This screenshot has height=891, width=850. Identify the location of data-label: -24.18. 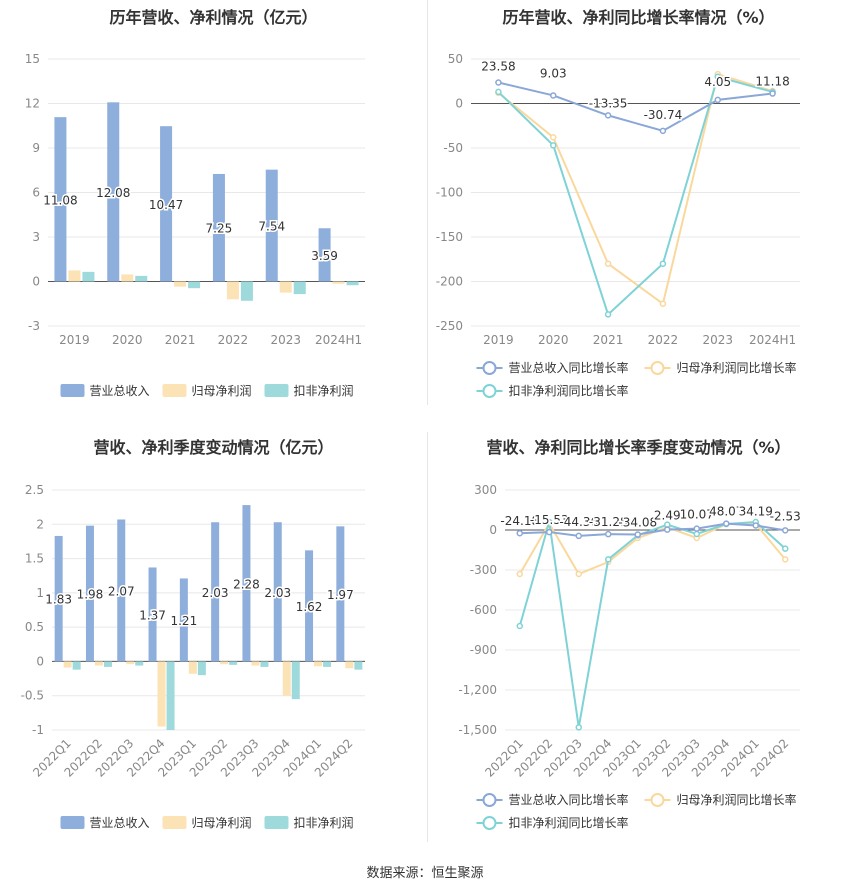
(519, 521).